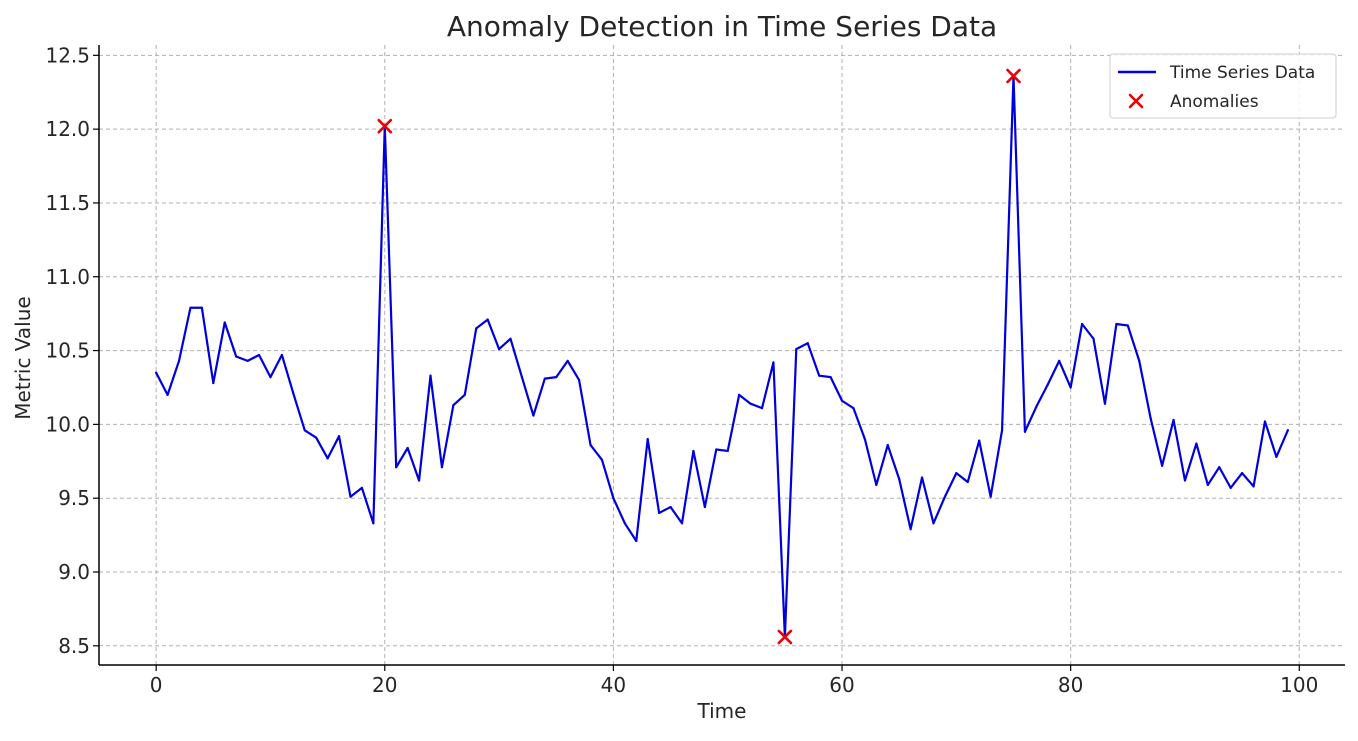 The image size is (1358, 741). Describe the element at coordinates (74, 572) in the screenshot. I see `y-tick-label: 9.0` at that location.